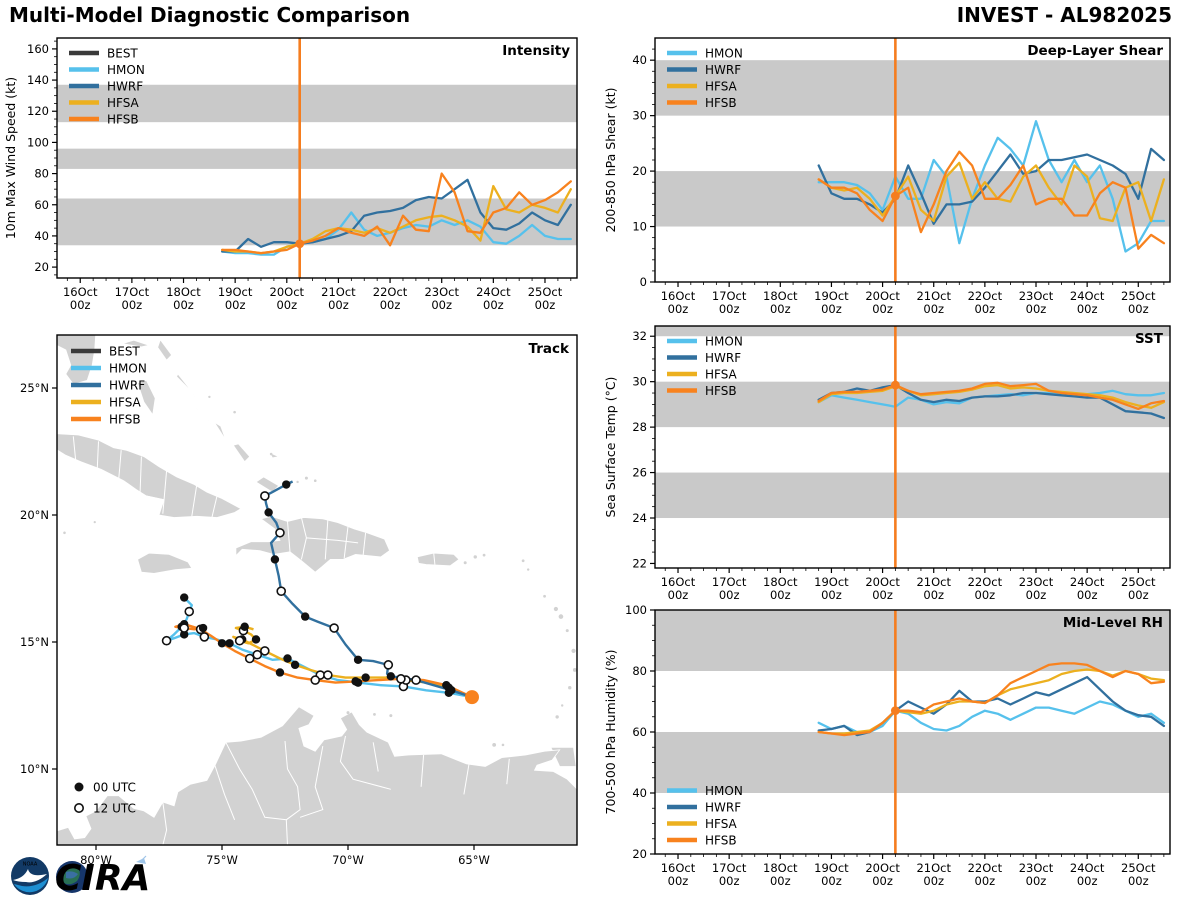  I want to click on rh-shaded-band, so click(912, 762).